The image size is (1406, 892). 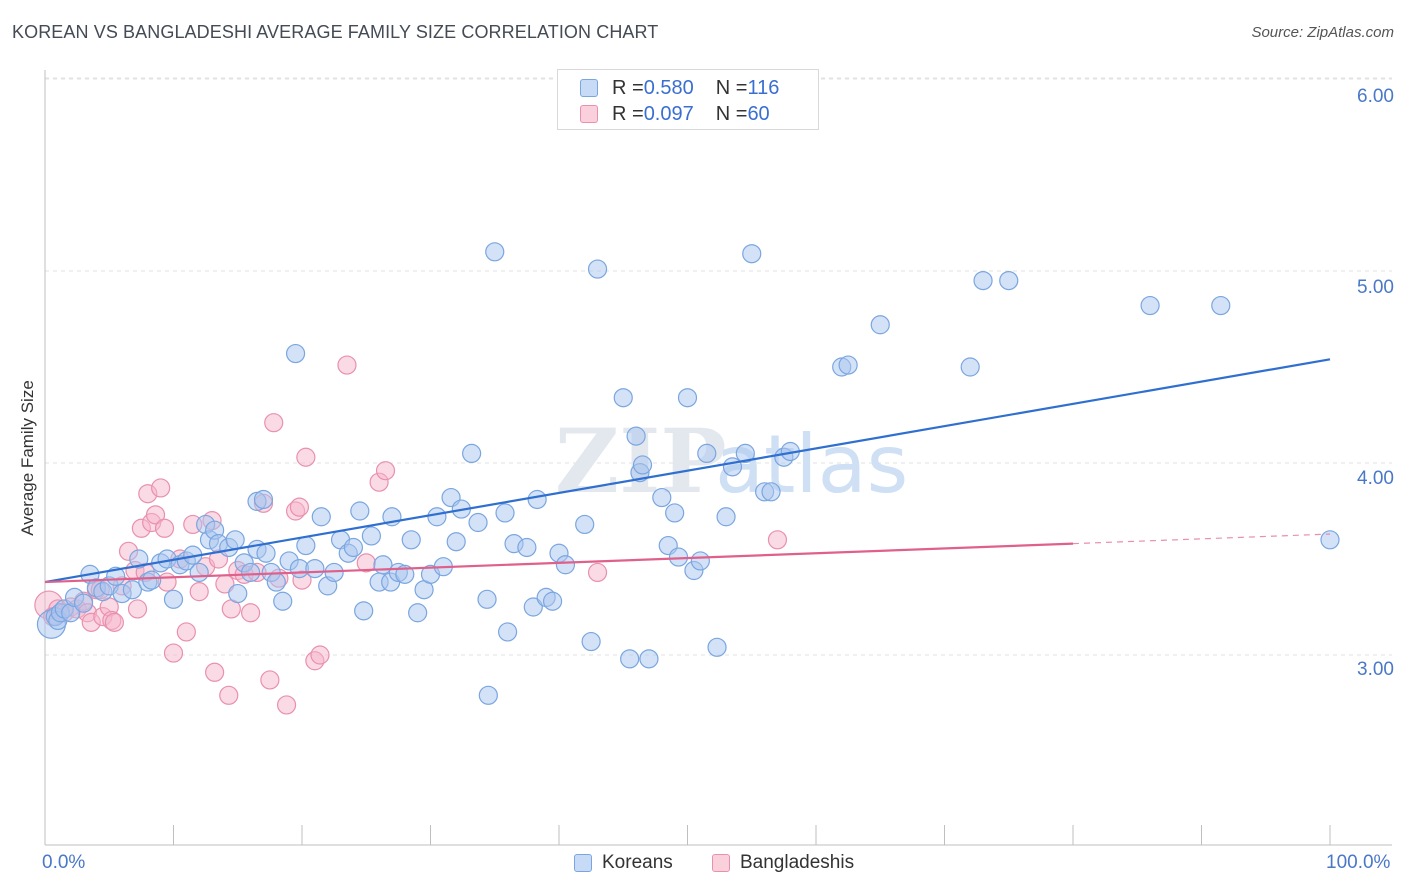 What do you see at coordinates (27, 458) in the screenshot?
I see `y-axis-label: Average Family Size` at bounding box center [27, 458].